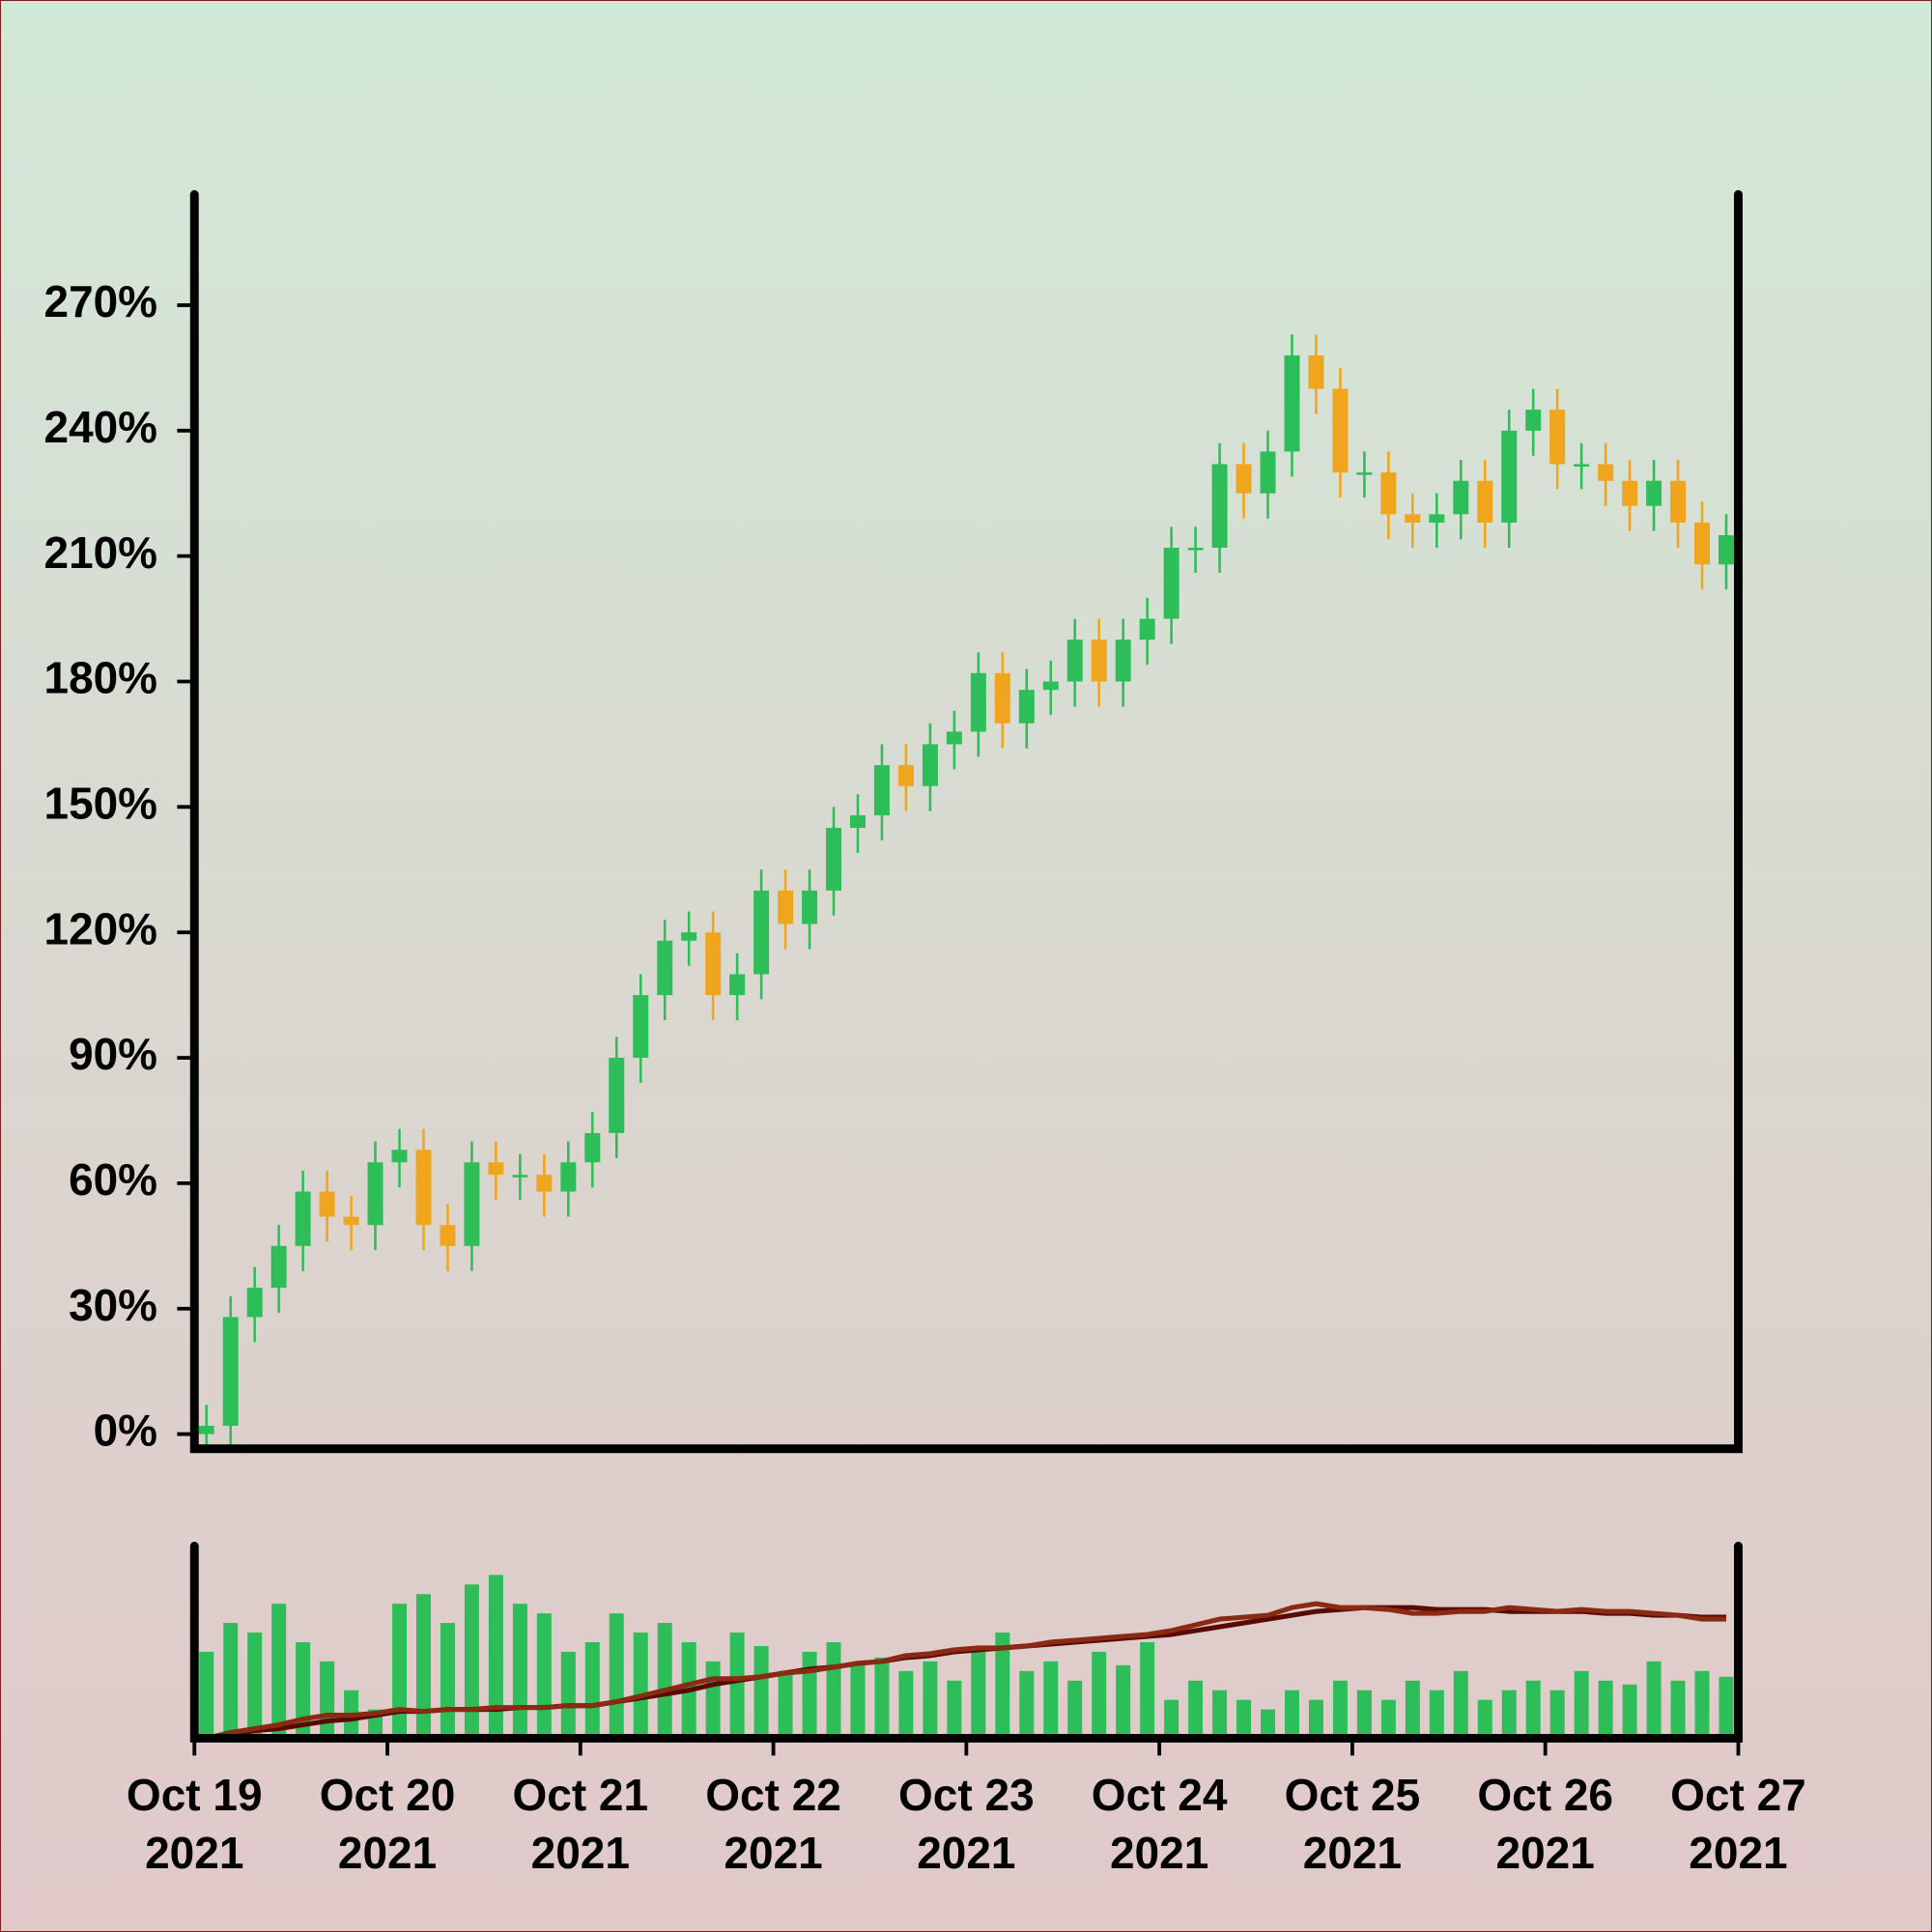  Describe the element at coordinates (100, 678) in the screenshot. I see `y-tick-label: 180%` at that location.